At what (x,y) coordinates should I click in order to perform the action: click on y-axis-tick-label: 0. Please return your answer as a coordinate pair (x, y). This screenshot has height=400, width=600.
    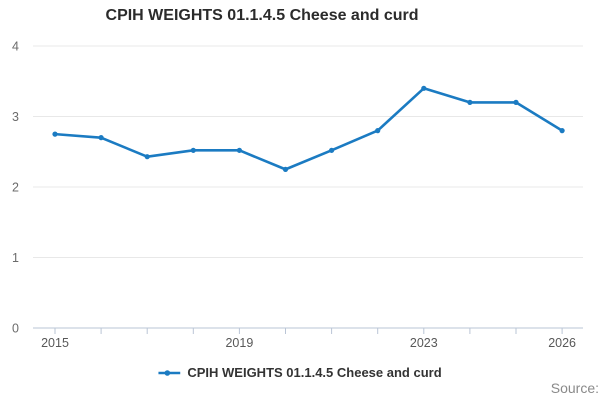
    Looking at the image, I should click on (15, 329).